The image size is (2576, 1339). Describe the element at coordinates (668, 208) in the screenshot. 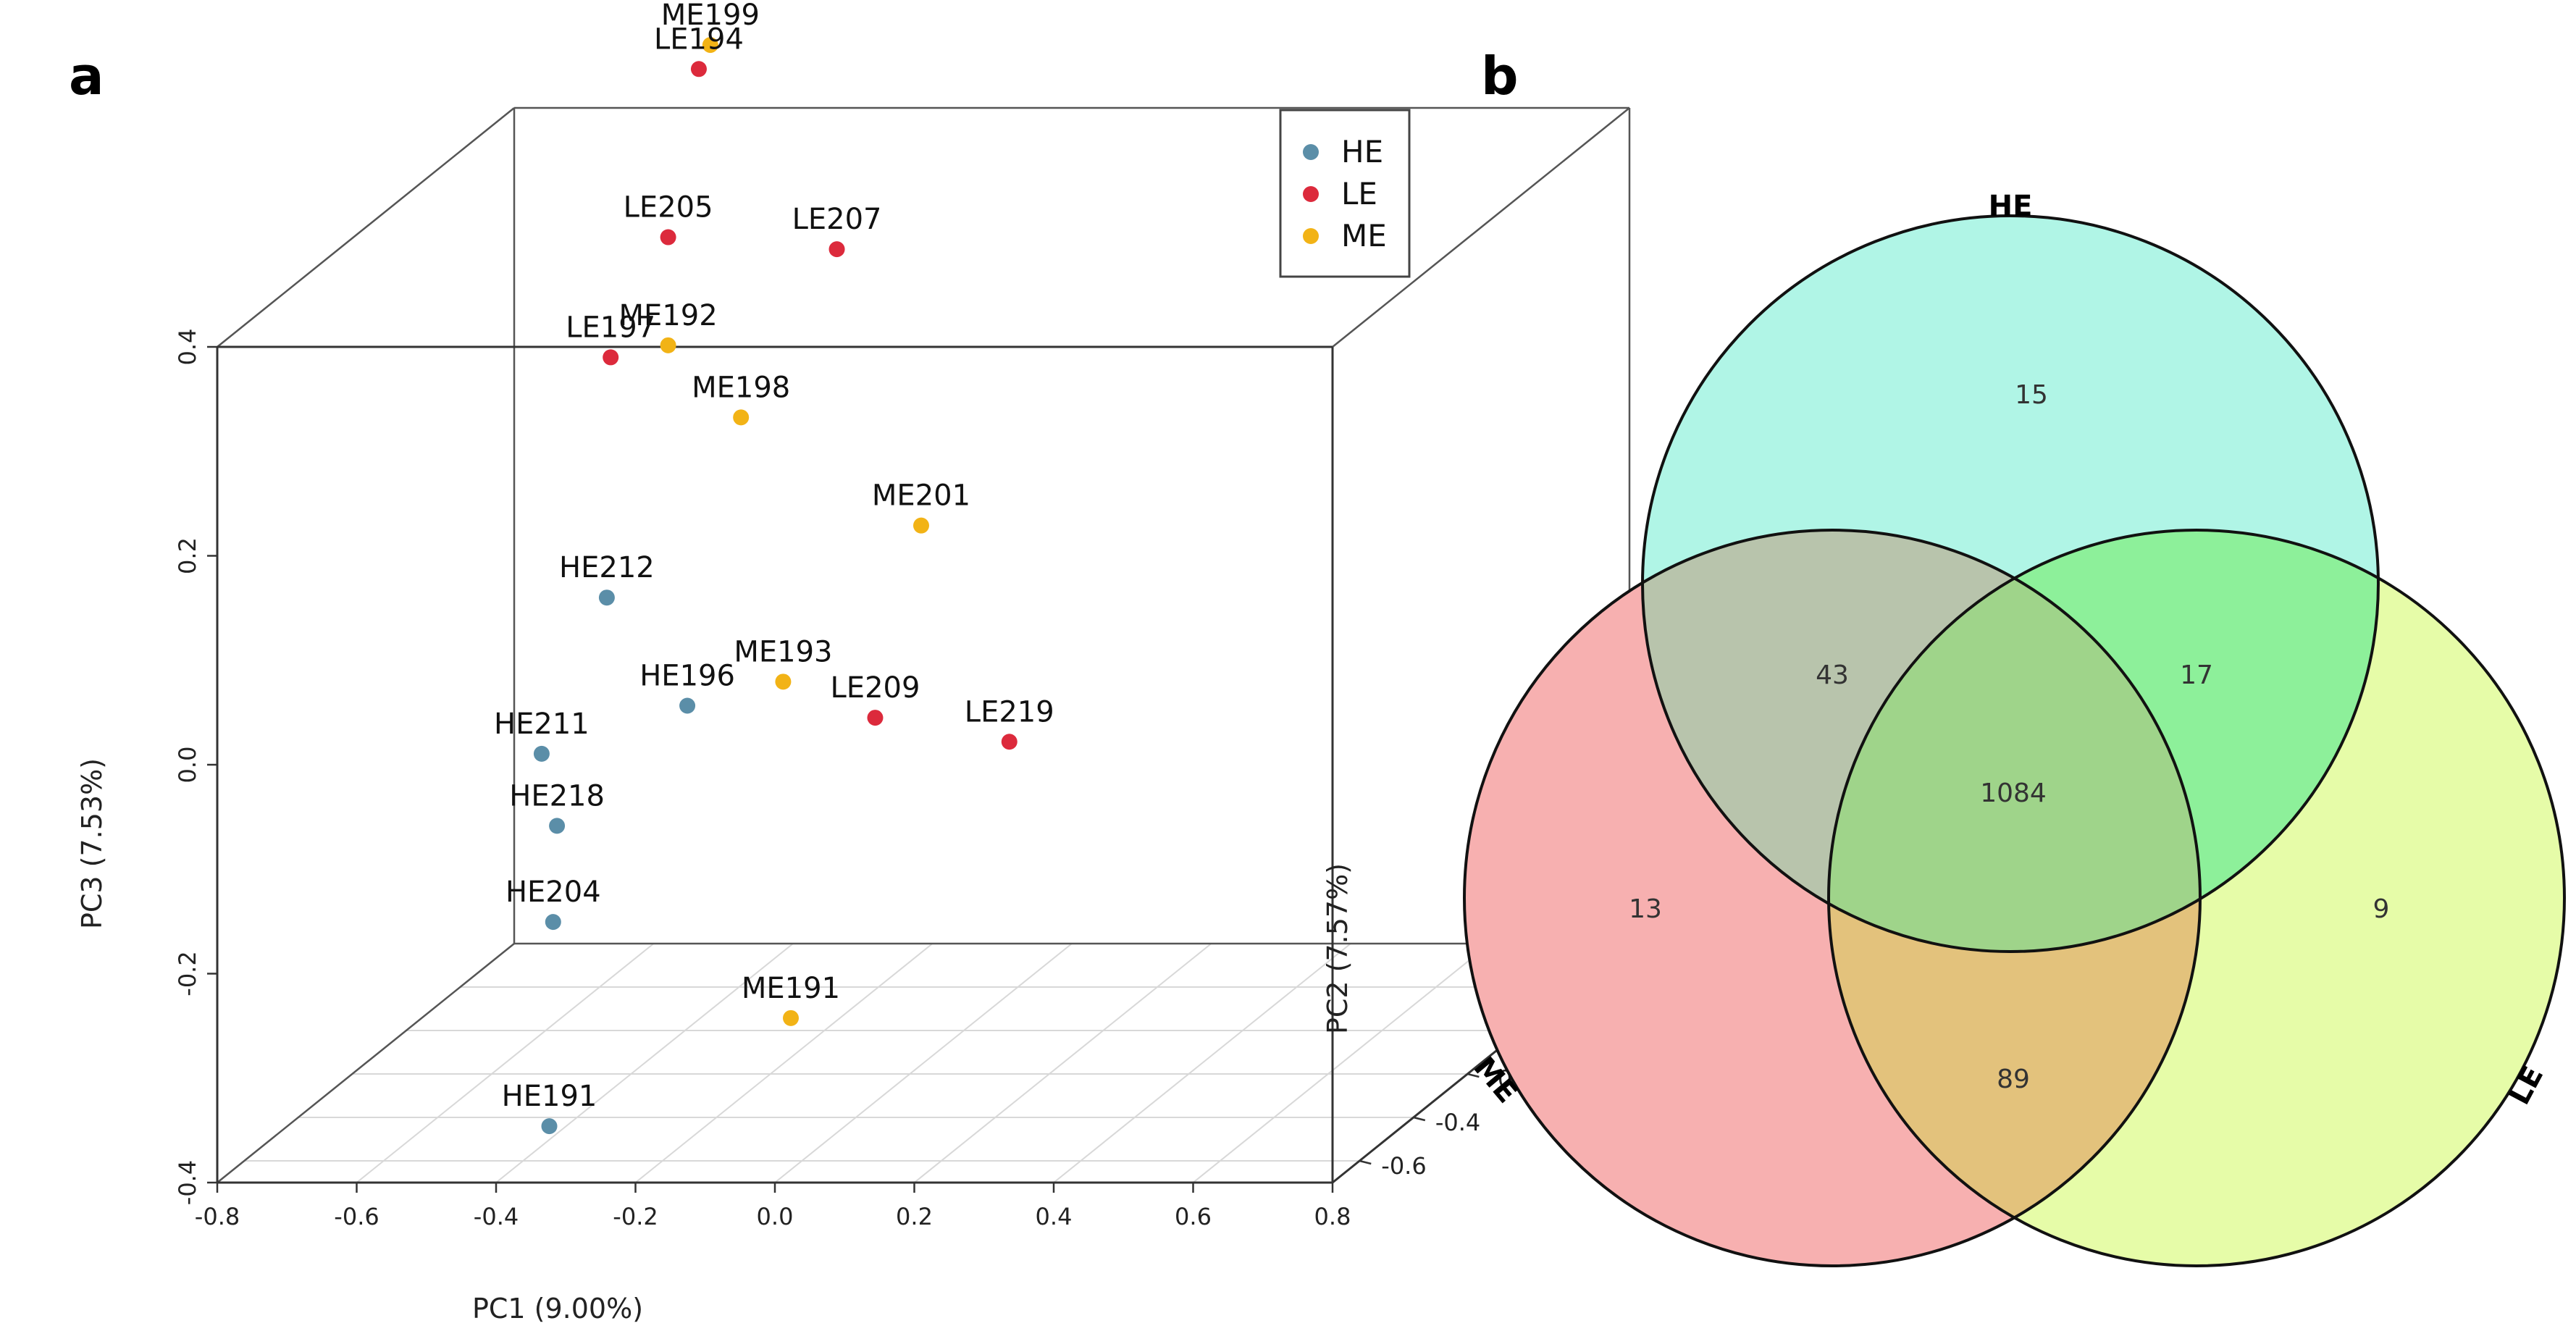

I see `point-label: LE205` at that location.